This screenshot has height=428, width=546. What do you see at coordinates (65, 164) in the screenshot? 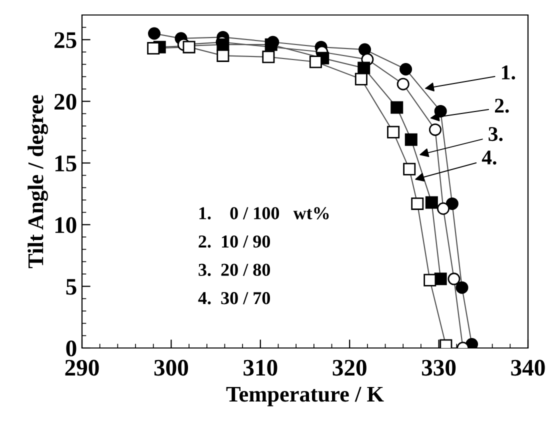
I see `y-tick-label: 15` at bounding box center [65, 164].